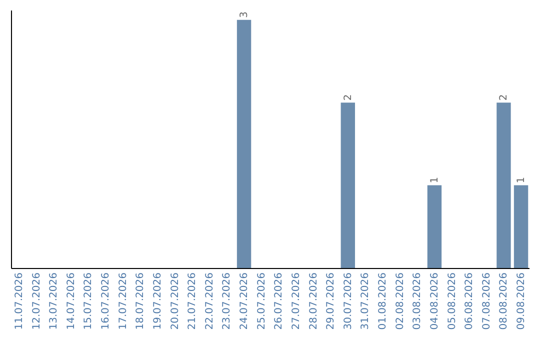 This screenshot has height=340, width=540. What do you see at coordinates (452, 301) in the screenshot?
I see `x-tick-label: 05.08.2026` at bounding box center [452, 301].